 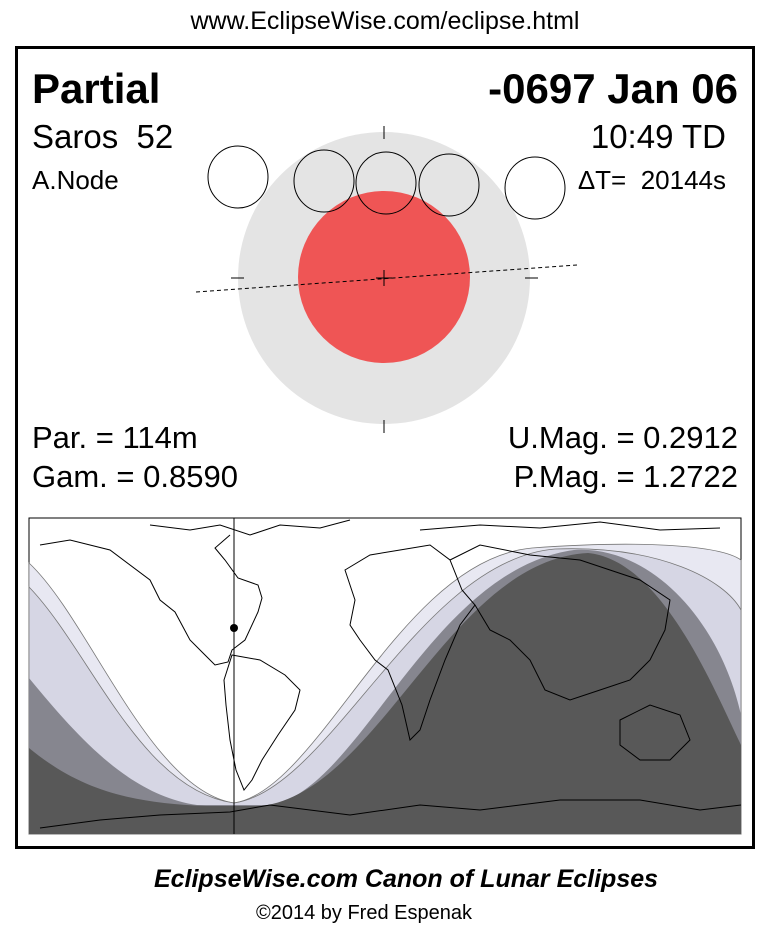 I want to click on eclipse-time: 10:49 TD, so click(x=658, y=136).